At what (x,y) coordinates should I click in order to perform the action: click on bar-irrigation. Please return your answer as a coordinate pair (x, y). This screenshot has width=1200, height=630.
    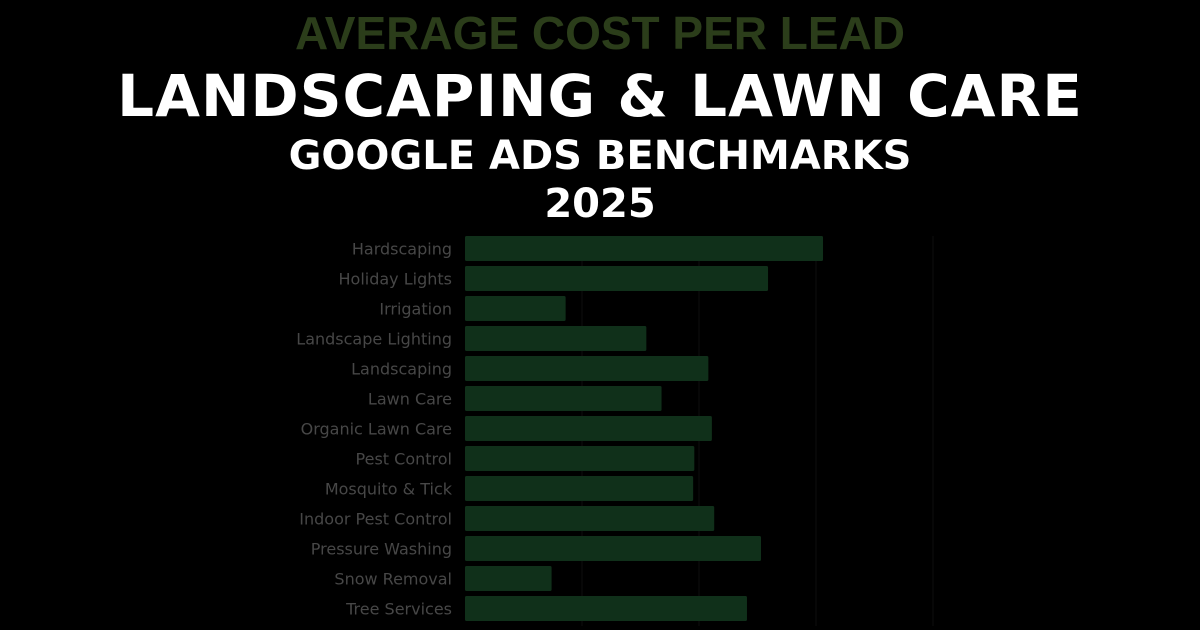
    Looking at the image, I should click on (515, 308).